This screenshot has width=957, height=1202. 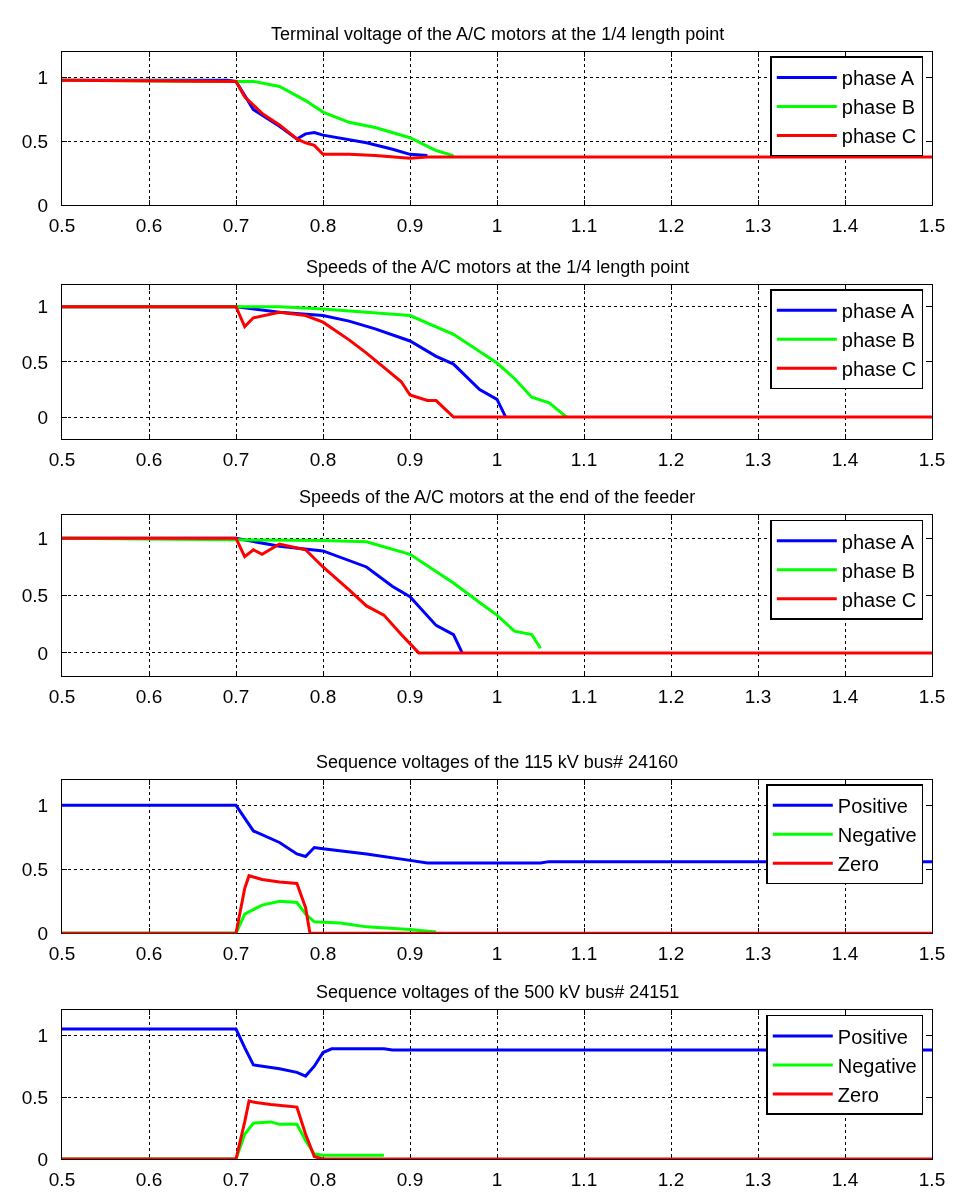 What do you see at coordinates (497, 762) in the screenshot?
I see `chart-title: Sequence voltages of the 115 kV bus# 24160` at bounding box center [497, 762].